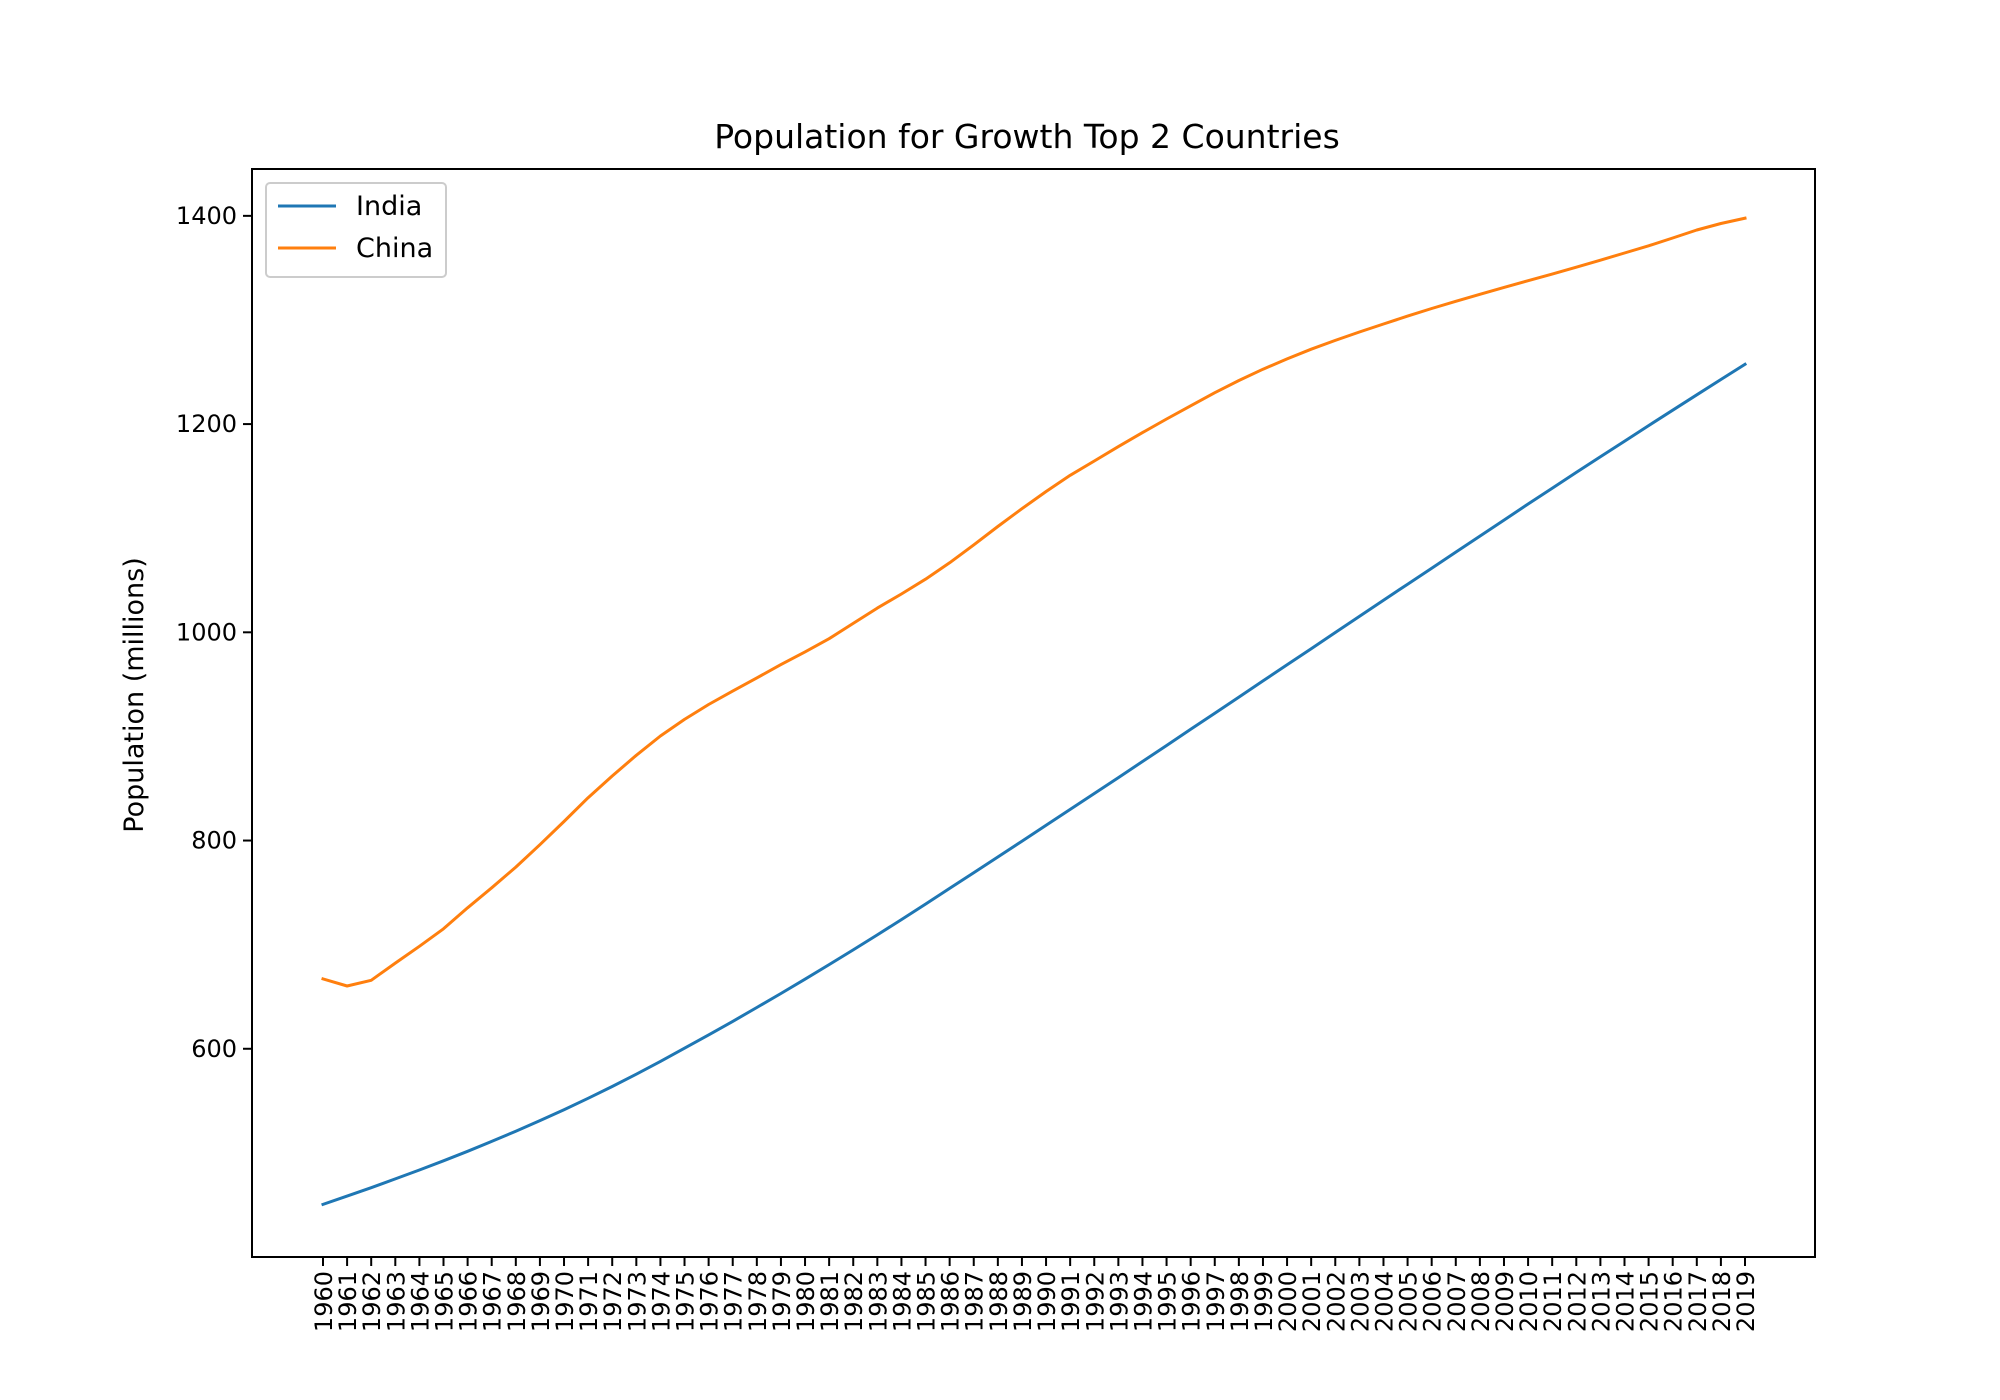 The height and width of the screenshot is (1400, 2000). What do you see at coordinates (324, 1301) in the screenshot?
I see `x-tick-label: 1960` at bounding box center [324, 1301].